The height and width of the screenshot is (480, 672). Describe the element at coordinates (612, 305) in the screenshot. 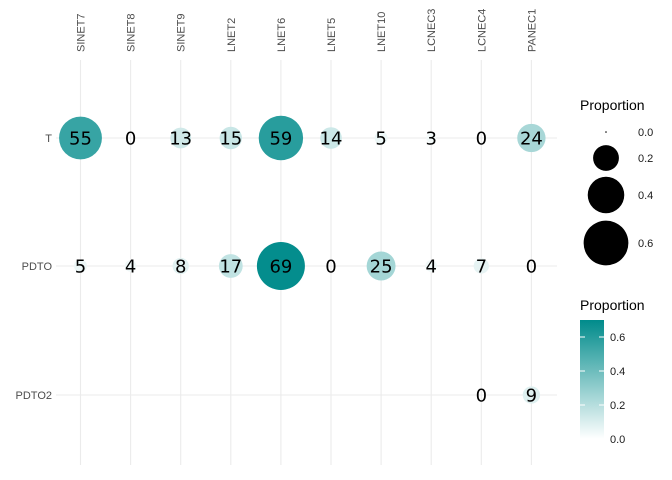

I see `color-legend-title: Proportion` at that location.